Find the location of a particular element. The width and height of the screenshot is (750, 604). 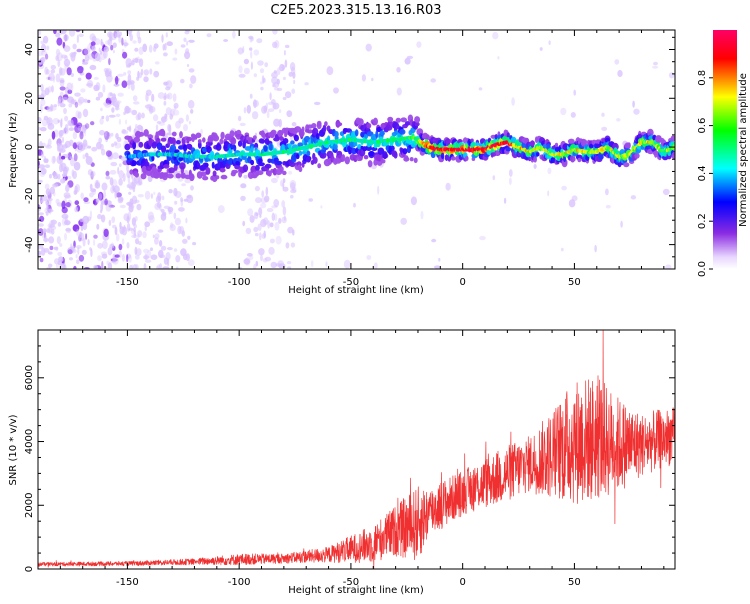

y-tick-label: -40 is located at coordinates (29, 244).